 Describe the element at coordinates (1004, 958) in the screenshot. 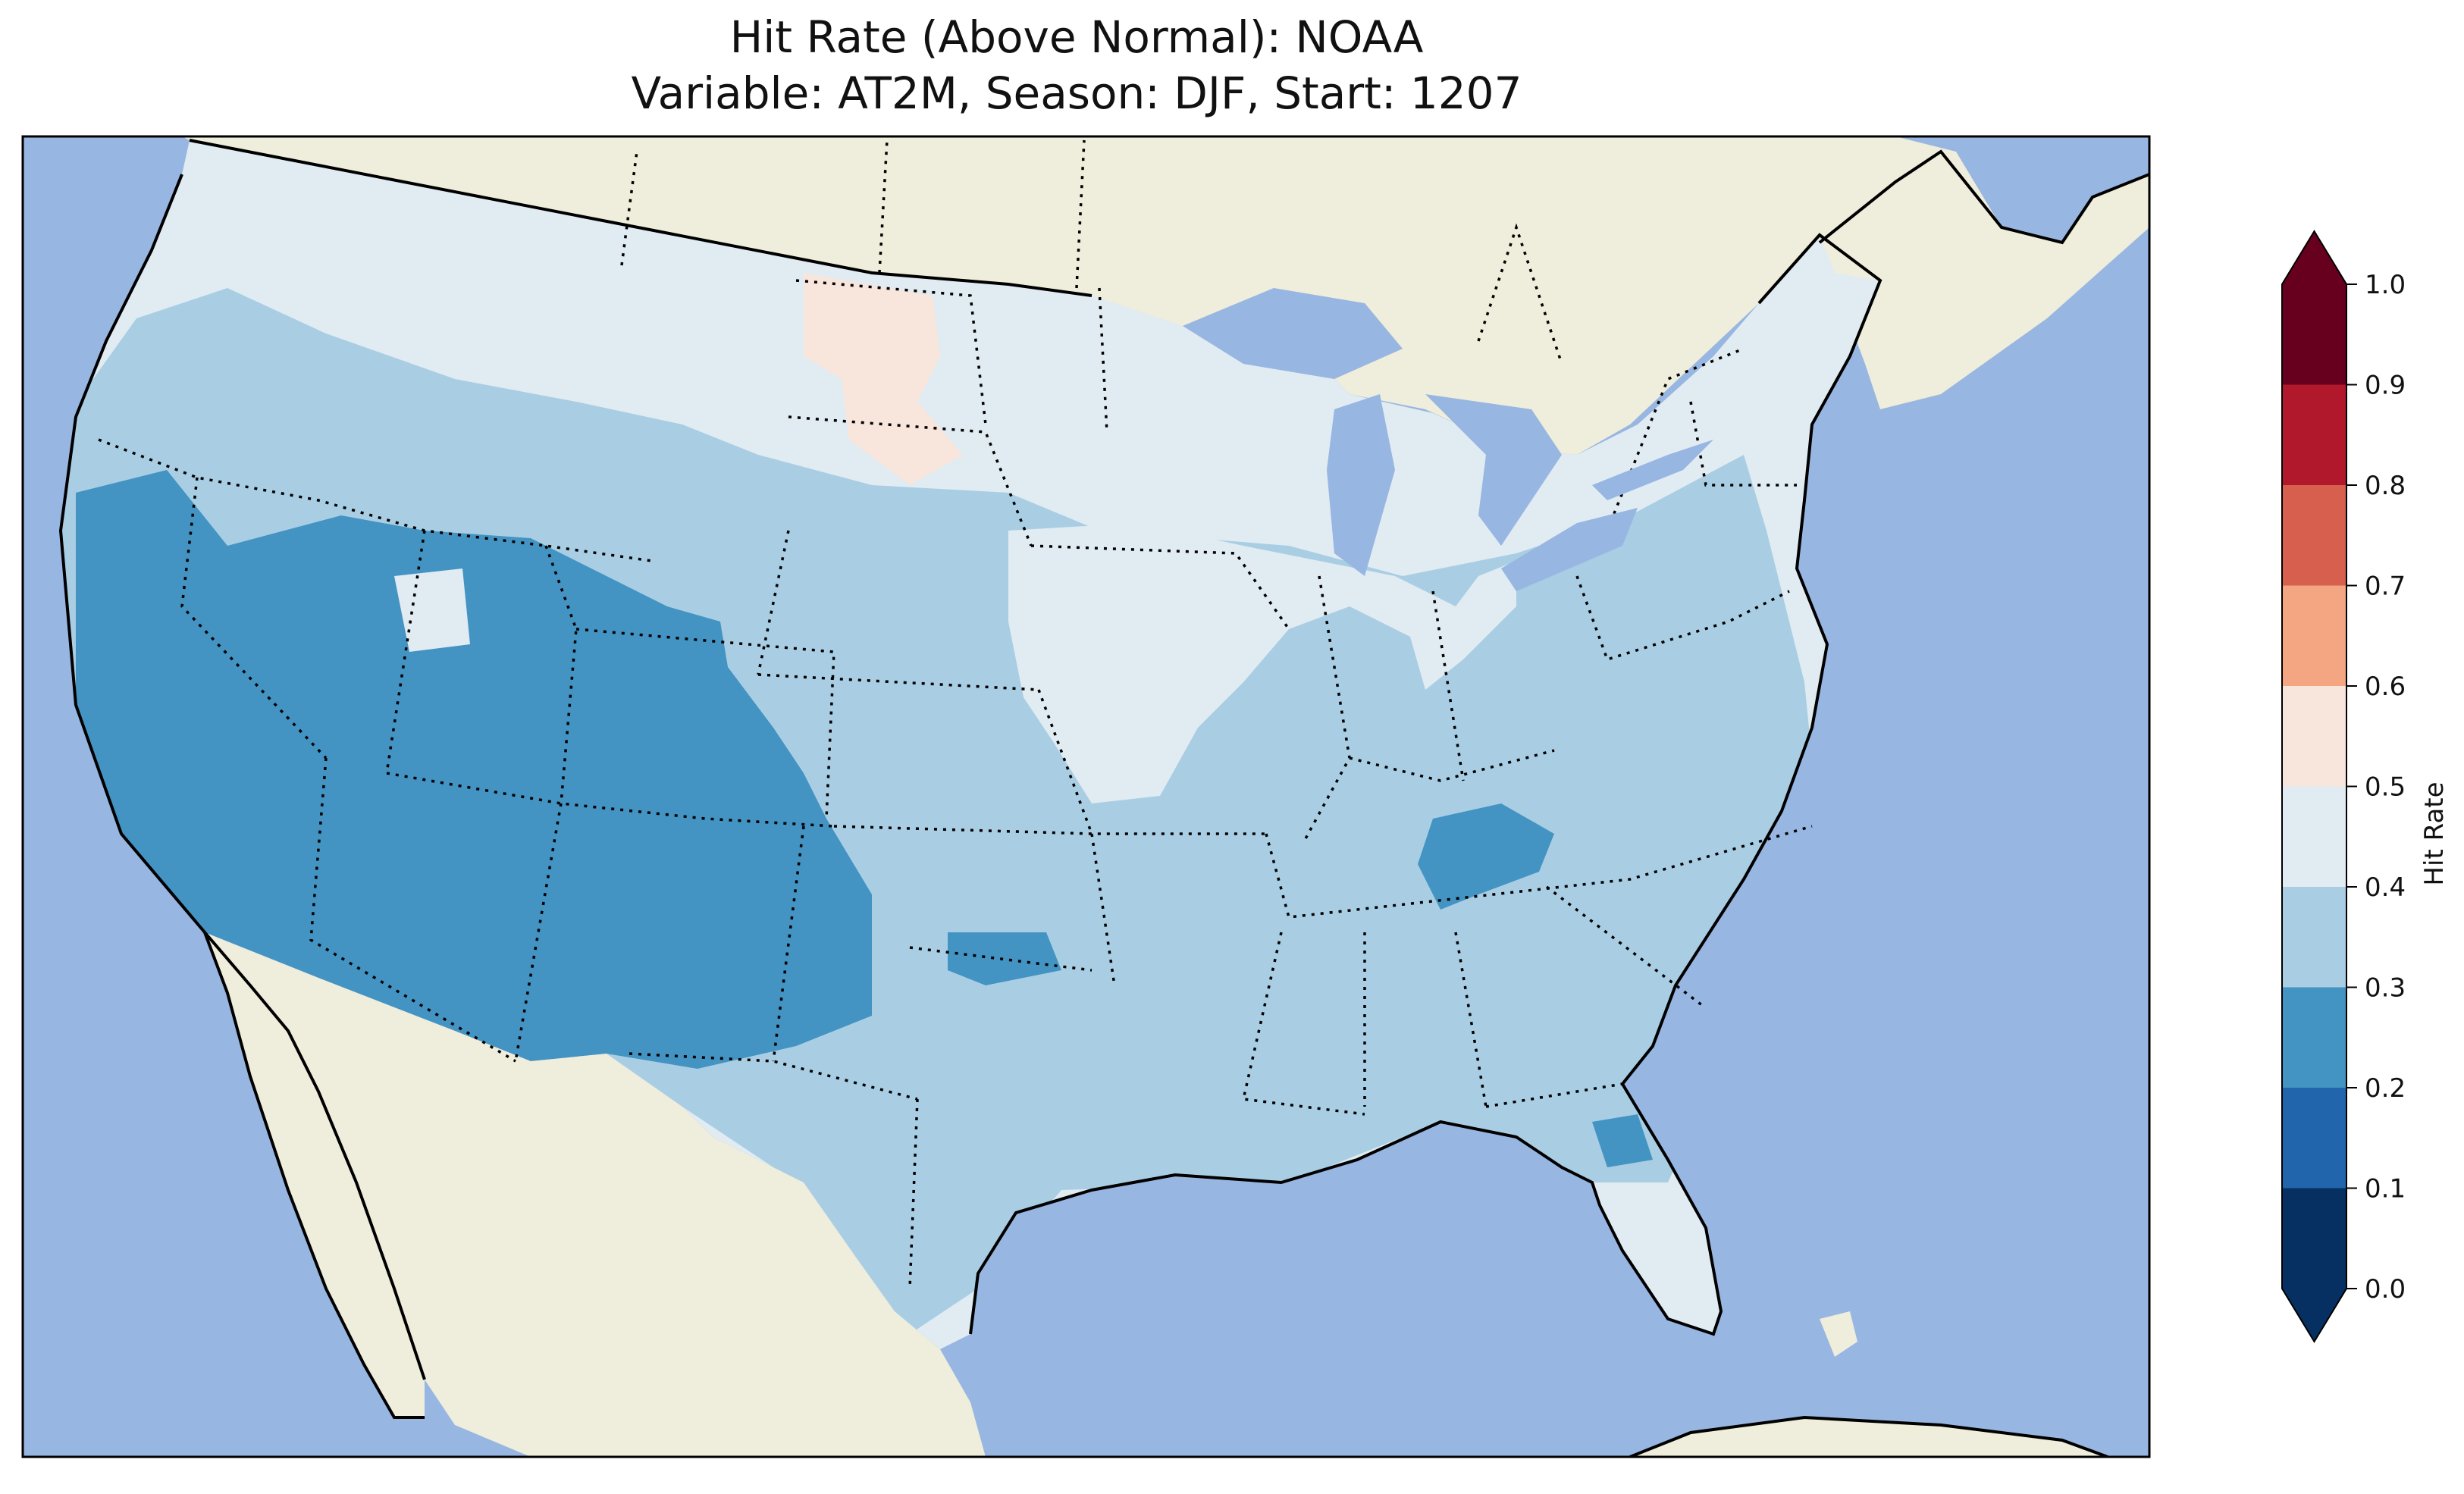

I see `texas-spot` at that location.